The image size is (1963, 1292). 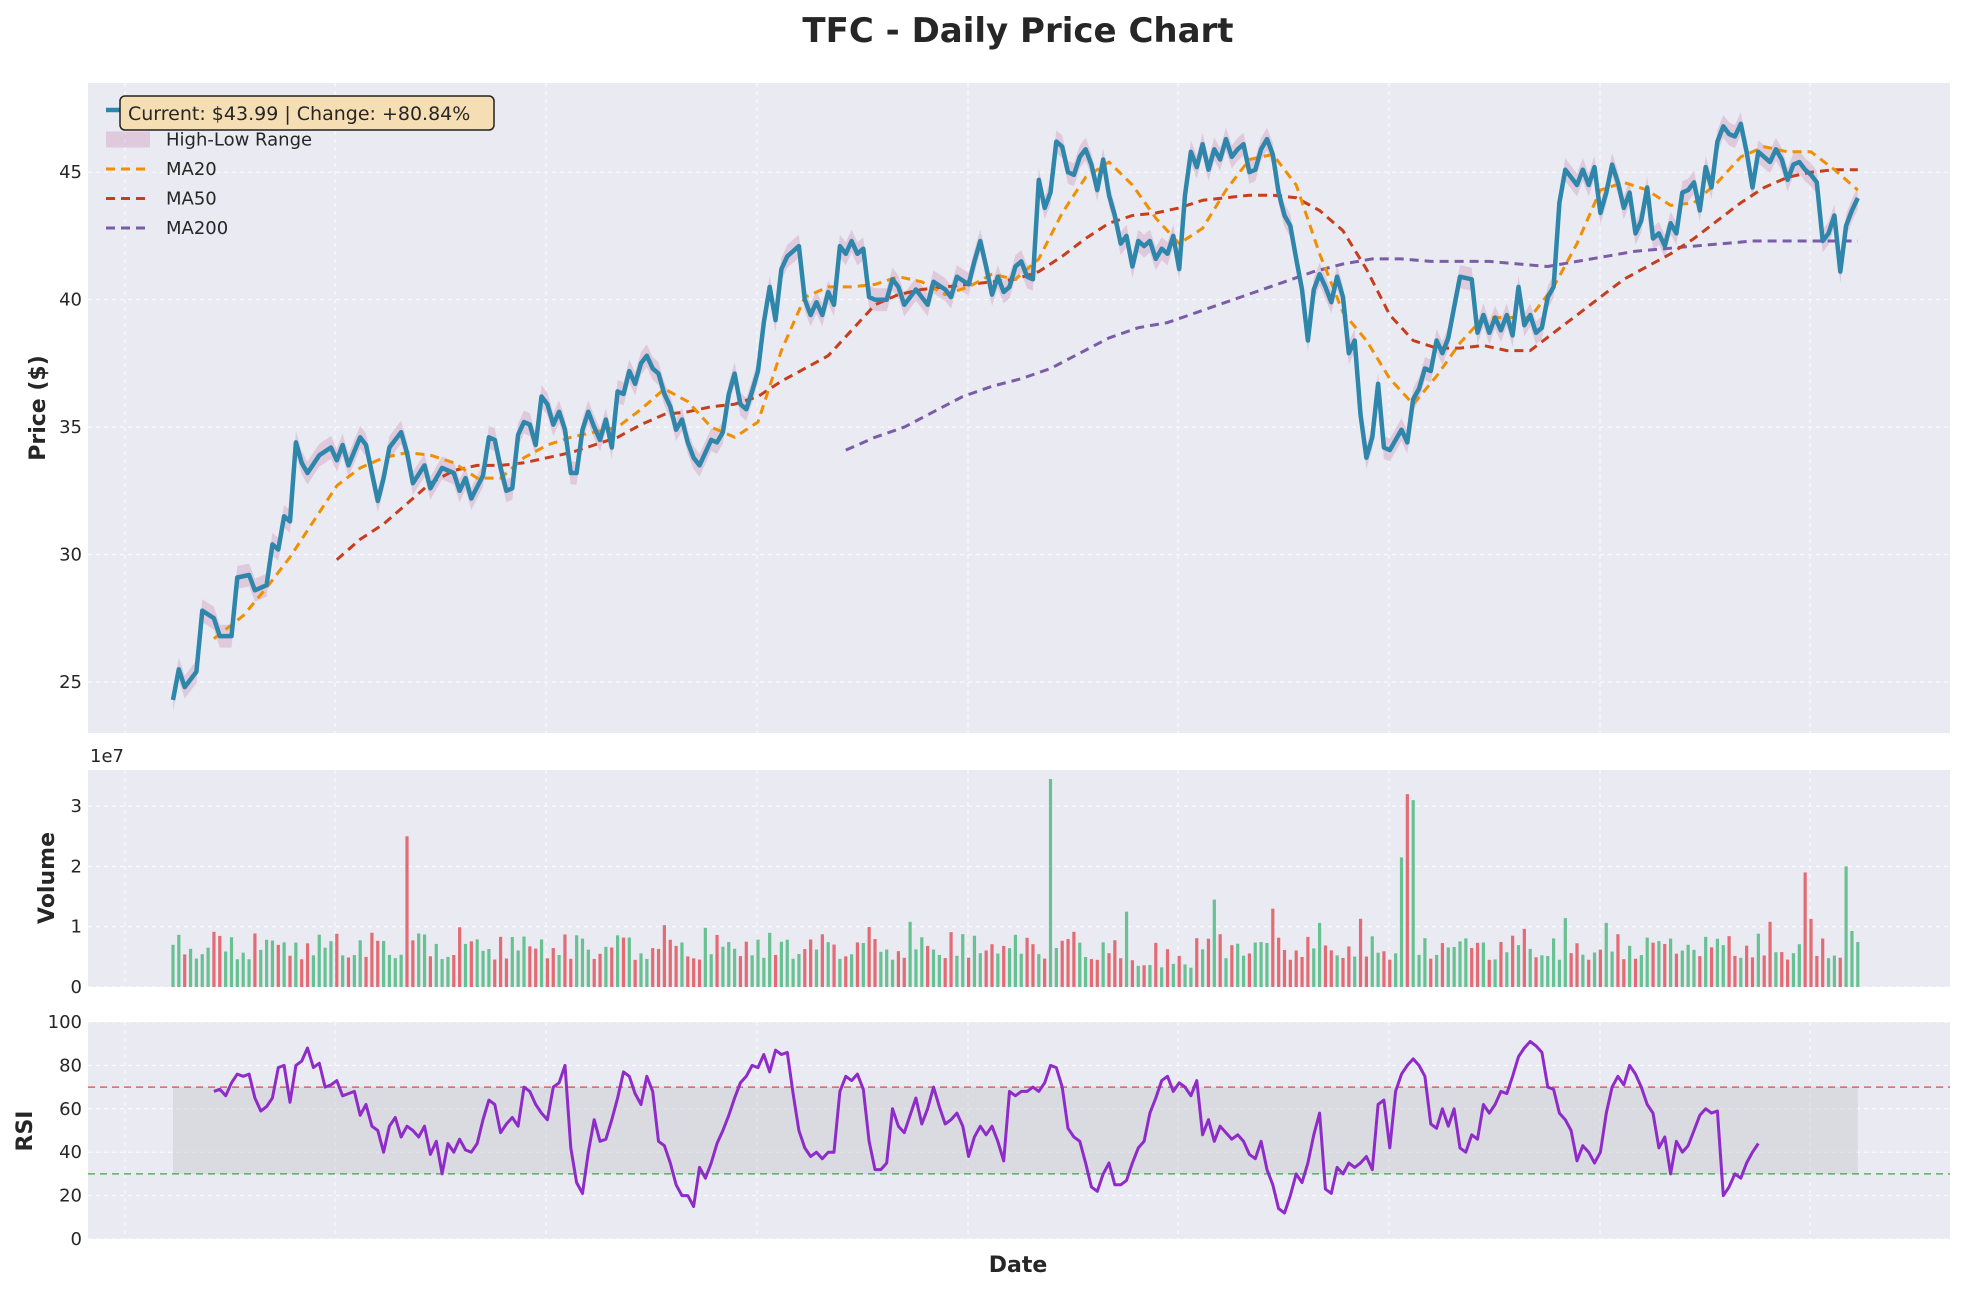 I want to click on rsi-neutral-zone, so click(x=1019, y=1130).